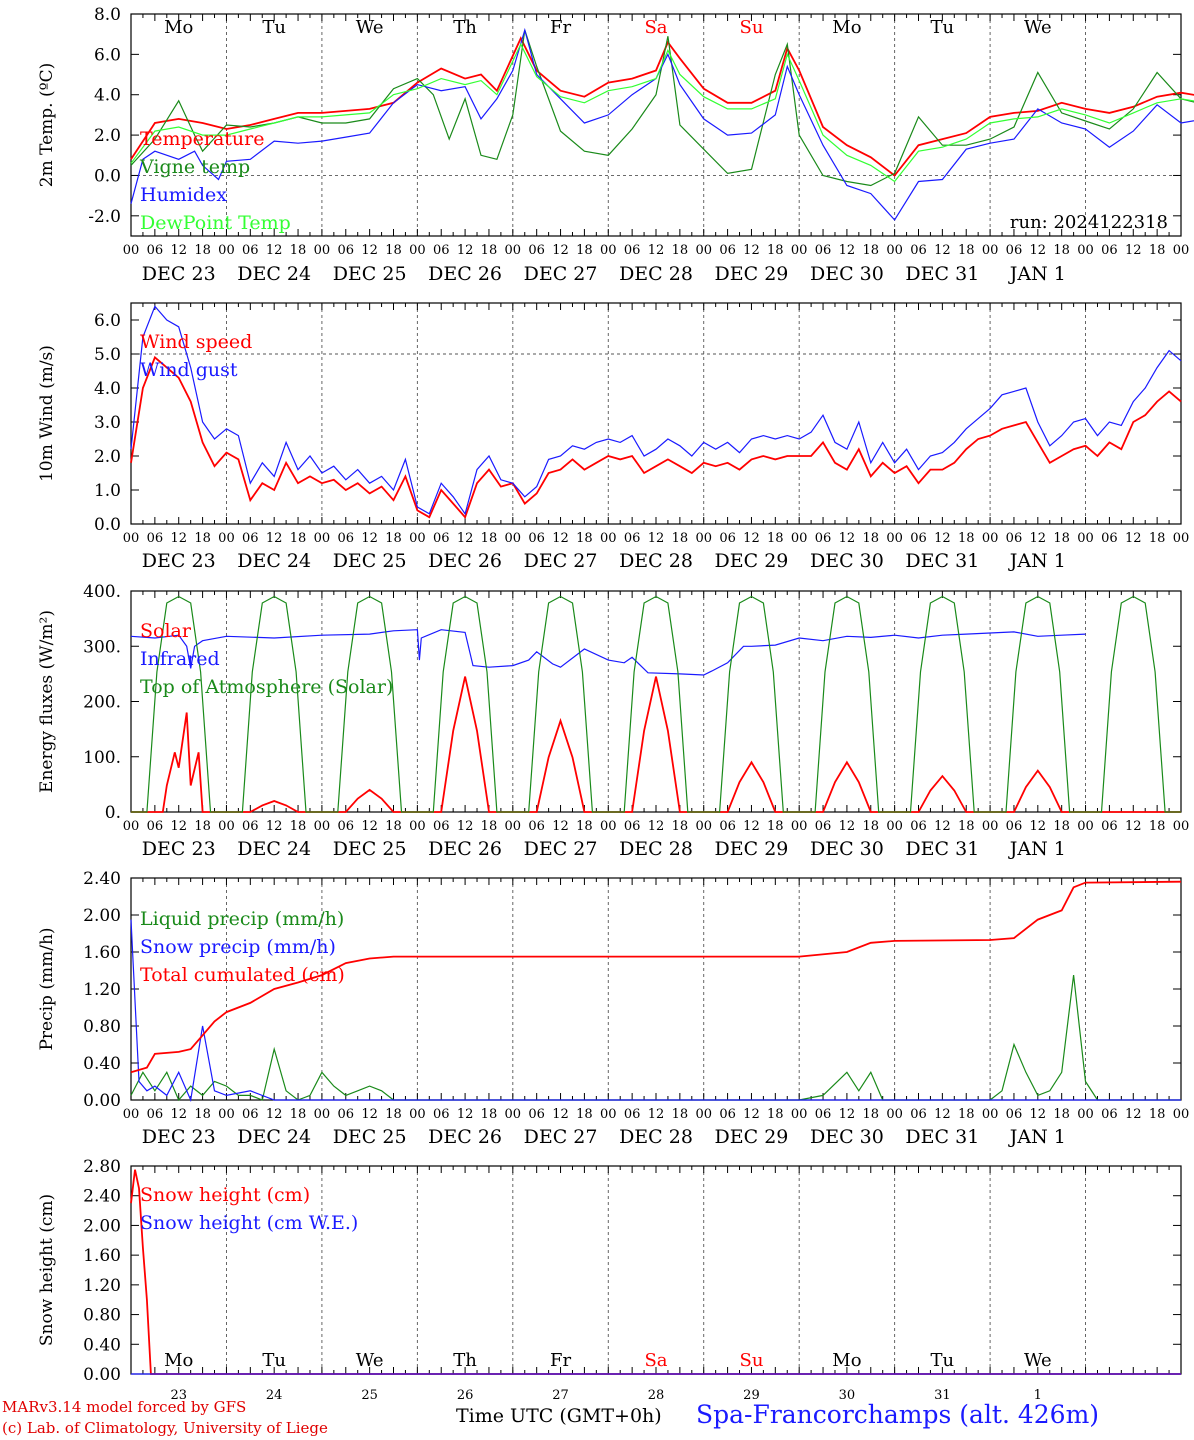 Image resolution: width=1194 pixels, height=1440 pixels. Describe the element at coordinates (102, 879) in the screenshot. I see `y-tick-label: 2.40` at that location.